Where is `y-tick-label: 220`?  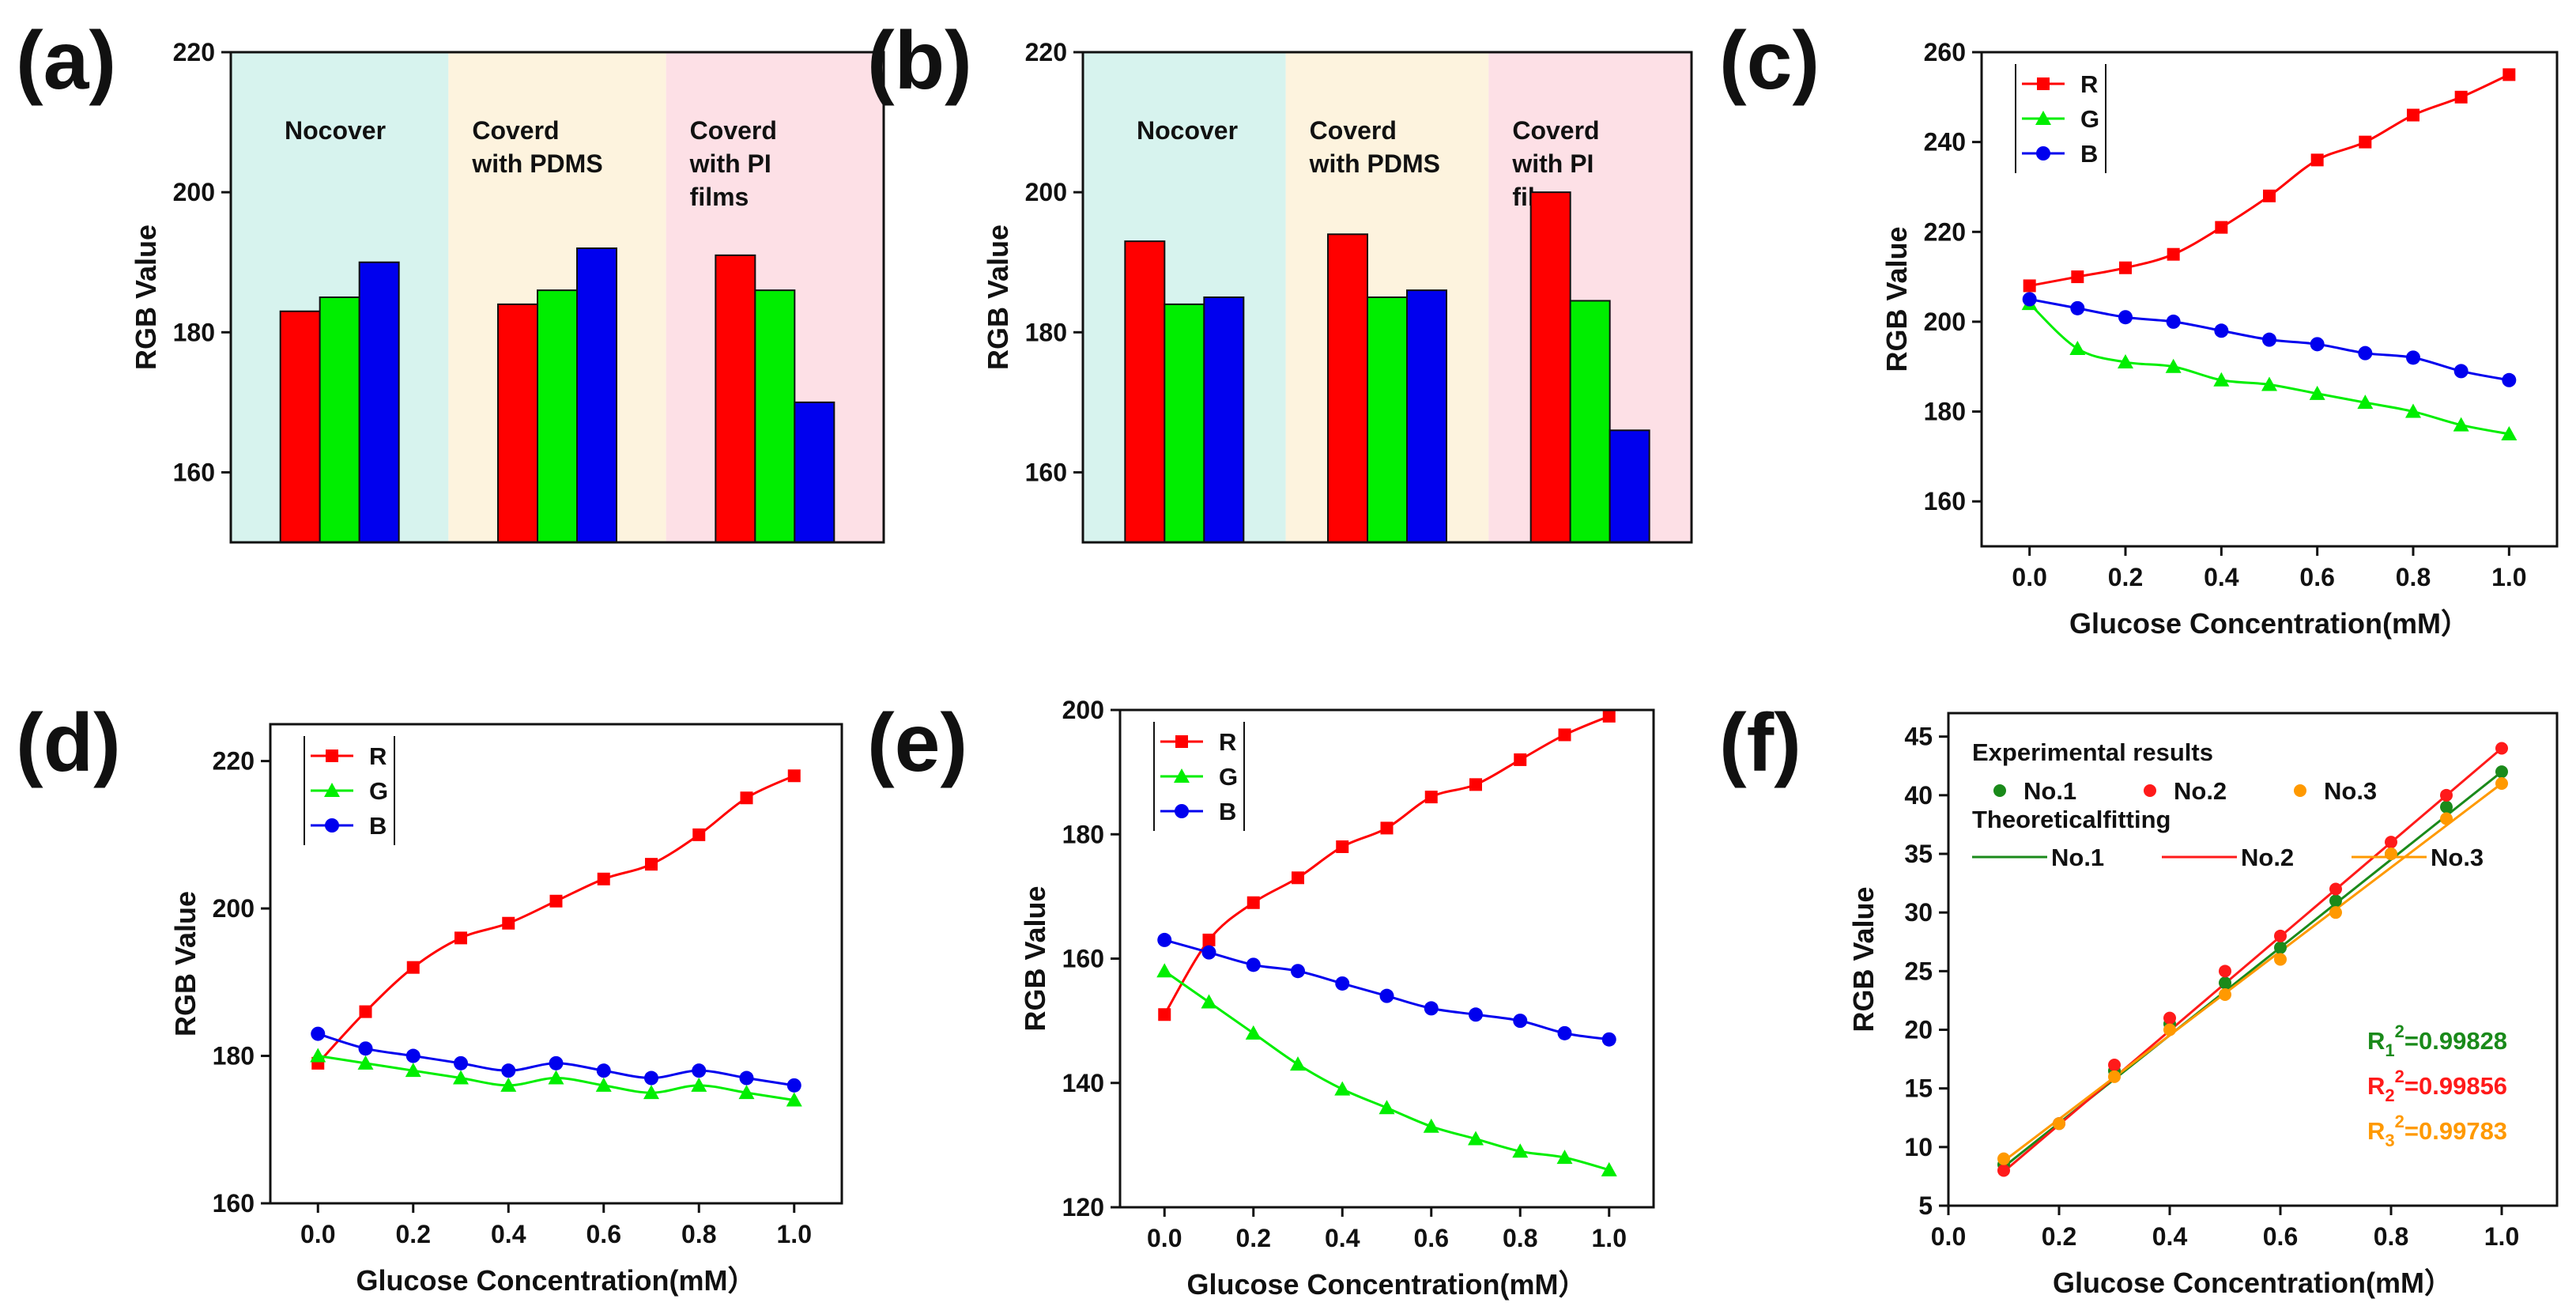 y-tick-label: 220 is located at coordinates (194, 52).